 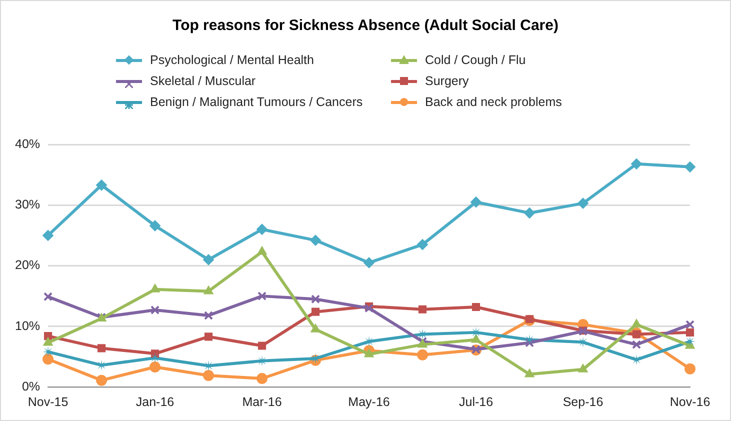 What do you see at coordinates (262, 401) in the screenshot?
I see `x-tick-label: Mar-16` at bounding box center [262, 401].